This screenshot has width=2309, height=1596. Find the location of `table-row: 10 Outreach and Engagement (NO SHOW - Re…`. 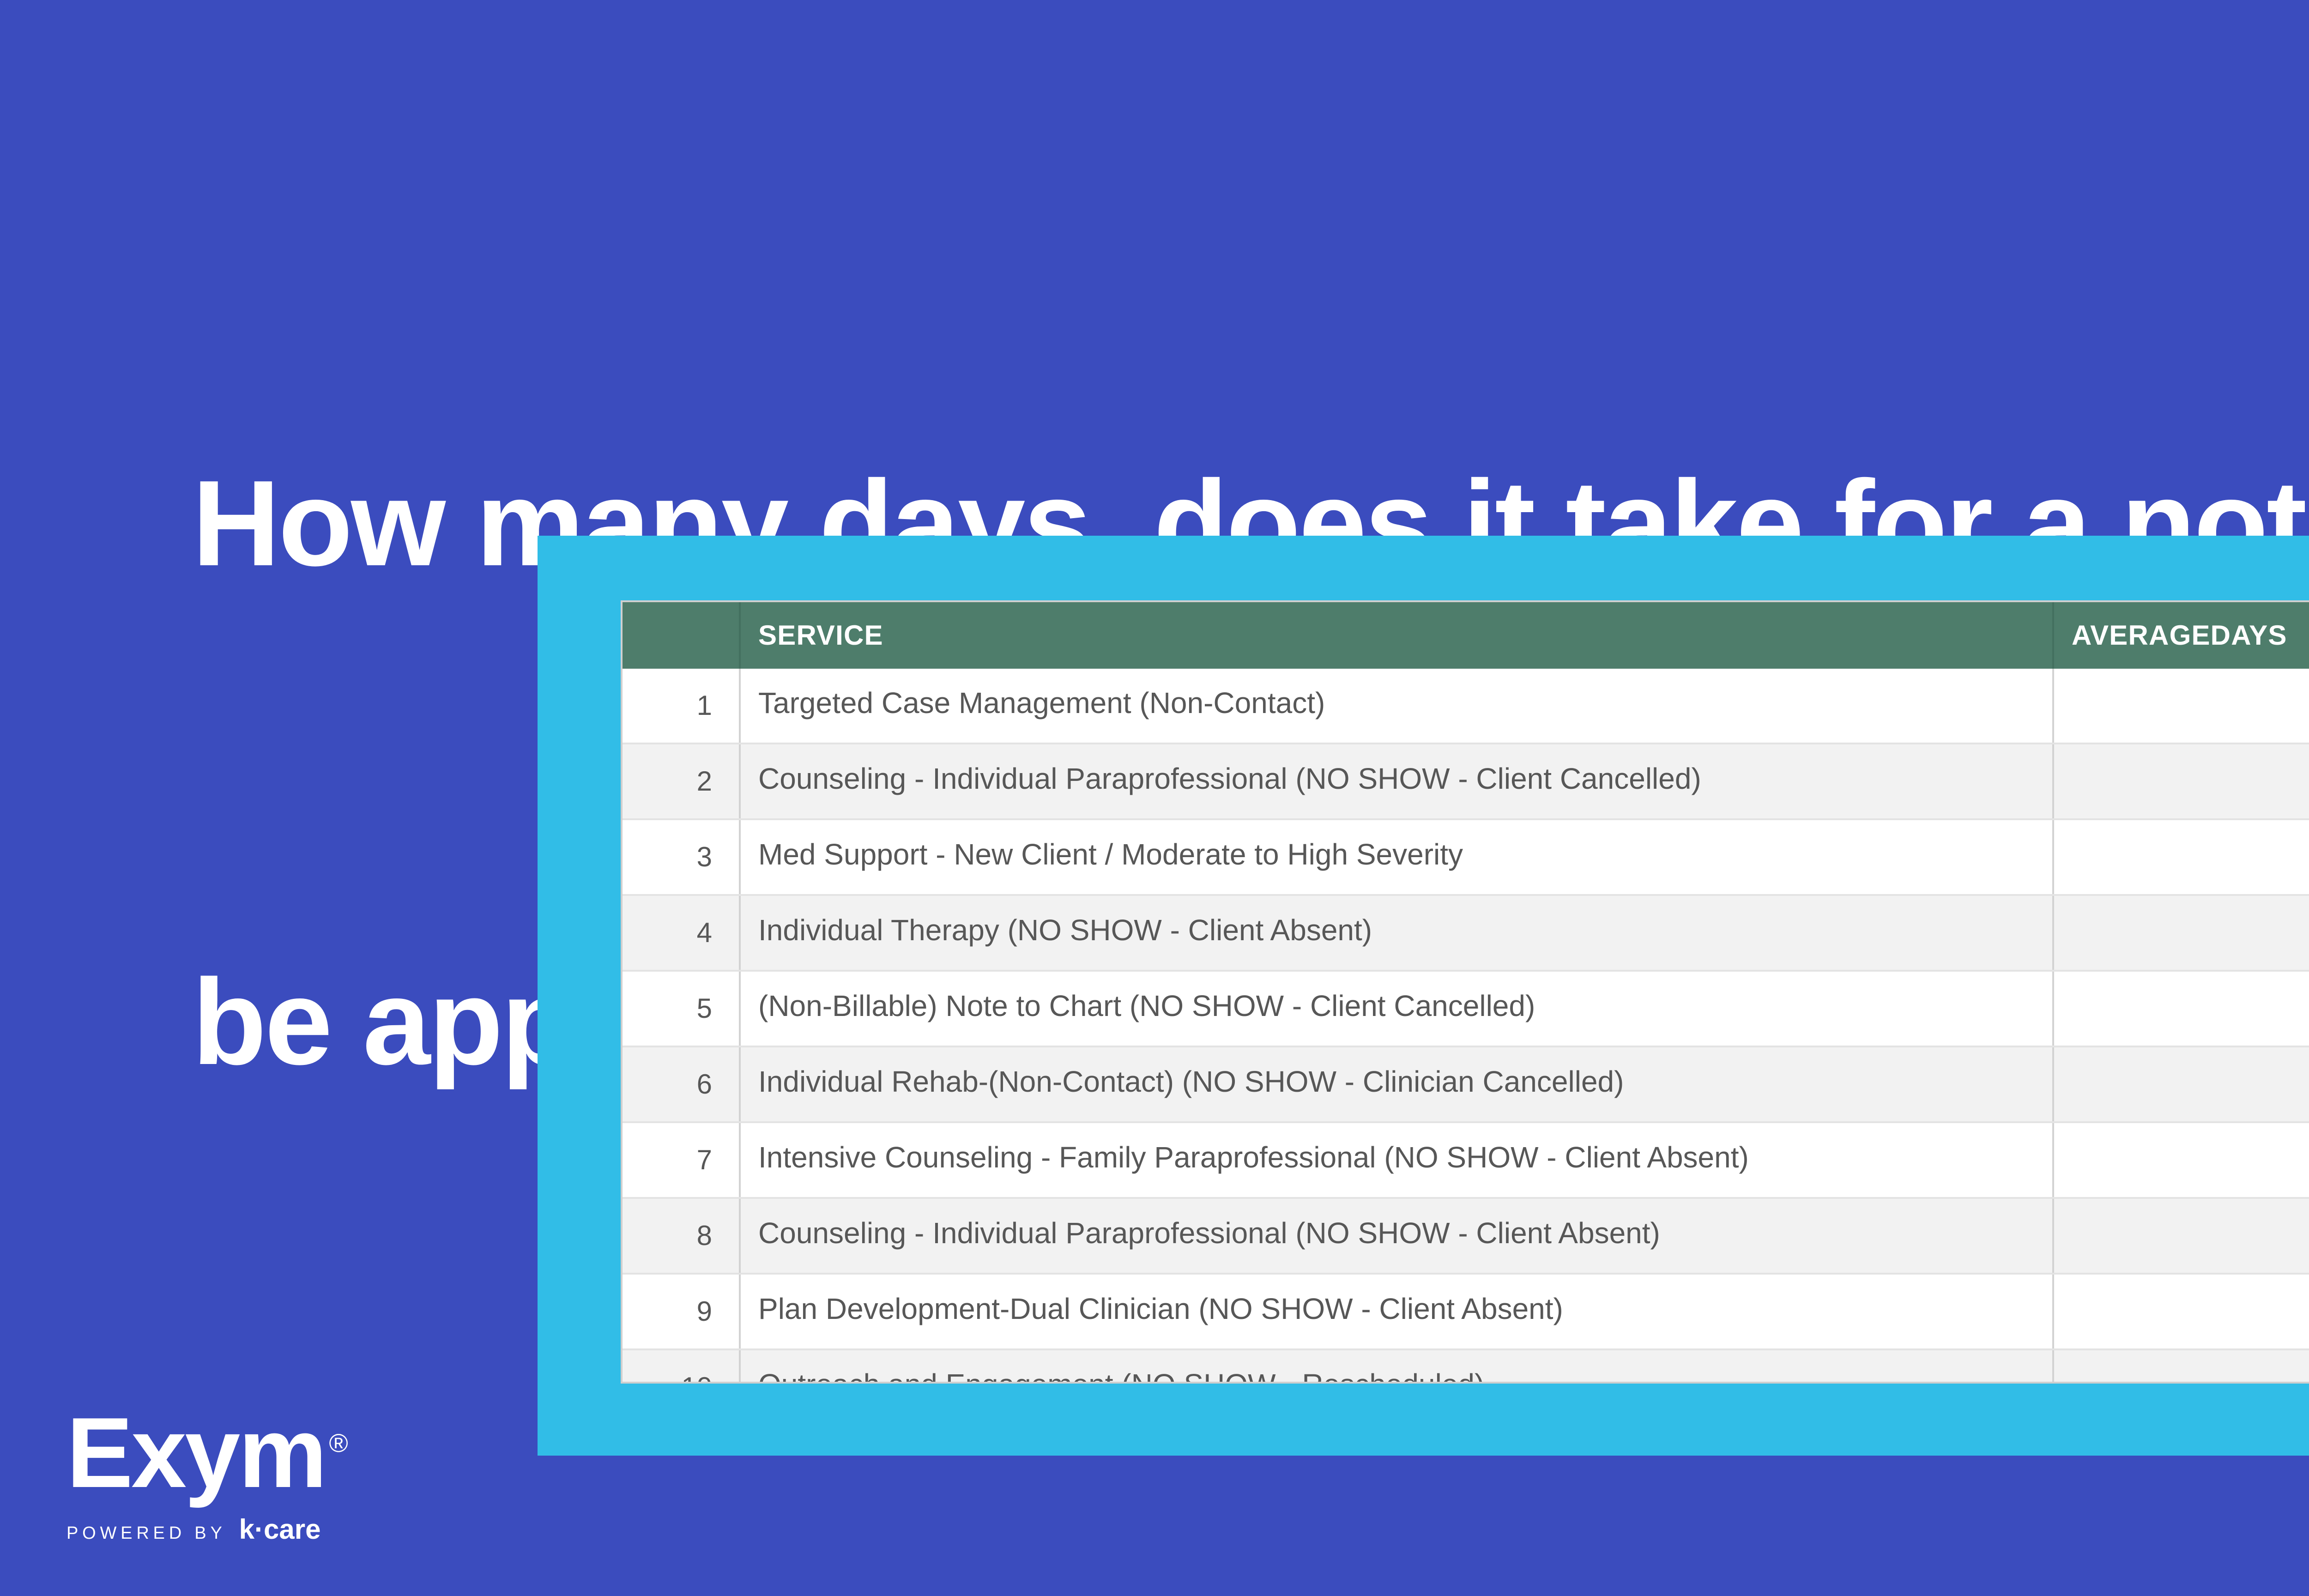

table-row: 10 Outreach and Engagement (NO SHOW - Re… is located at coordinates (1466, 1365).